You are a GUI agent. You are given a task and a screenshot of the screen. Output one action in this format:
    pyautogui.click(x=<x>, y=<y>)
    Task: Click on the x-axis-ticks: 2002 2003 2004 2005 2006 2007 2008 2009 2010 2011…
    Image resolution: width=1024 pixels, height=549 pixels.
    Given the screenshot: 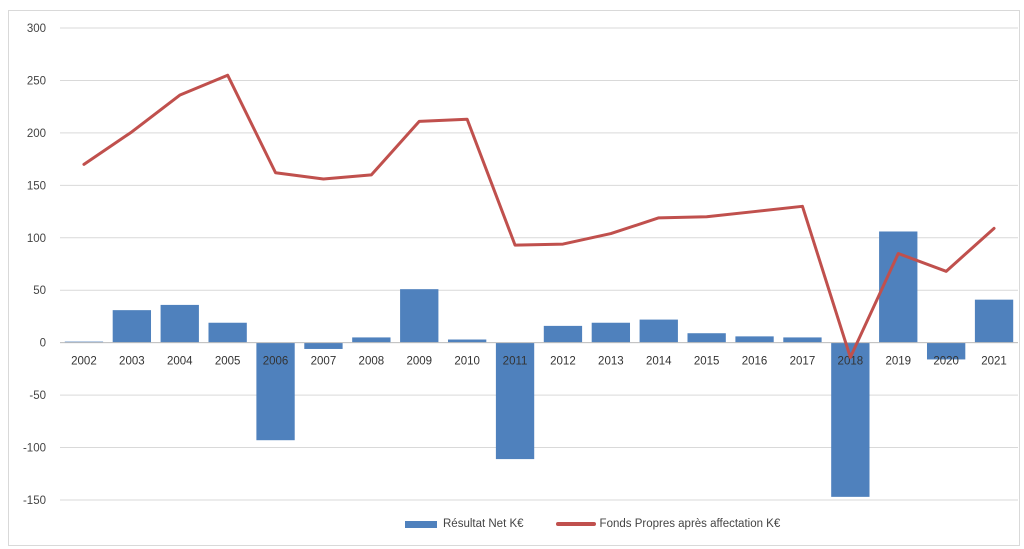 What is the action you would take?
    pyautogui.click(x=539, y=362)
    